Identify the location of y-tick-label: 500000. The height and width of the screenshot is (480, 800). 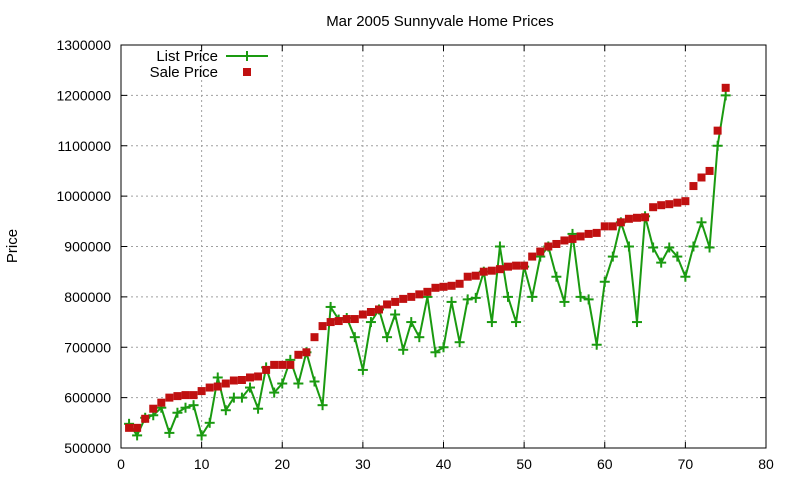
(87, 448).